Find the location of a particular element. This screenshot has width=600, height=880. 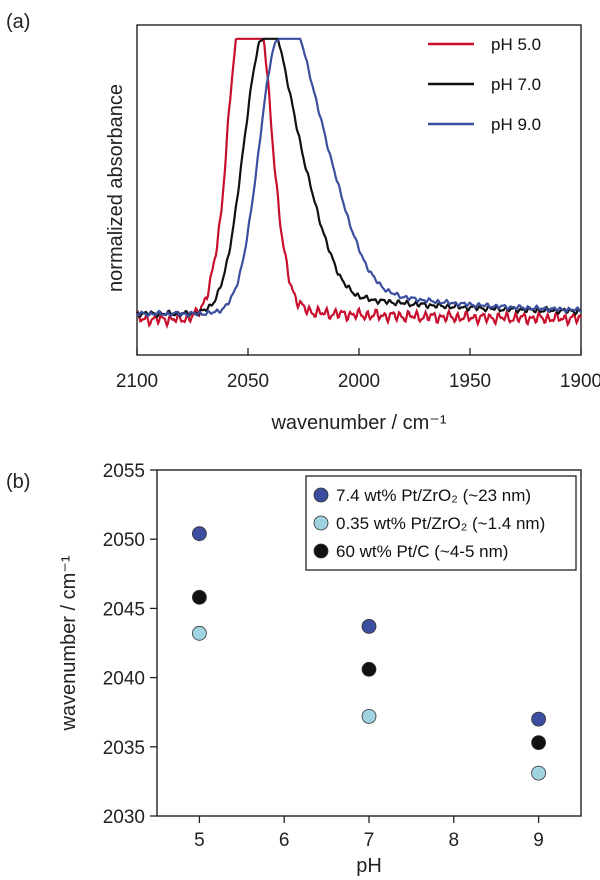

panel-b-legend-label: 7.4 wt% Pt/ZrO₂ (~23 nm) is located at coordinates (433, 495).